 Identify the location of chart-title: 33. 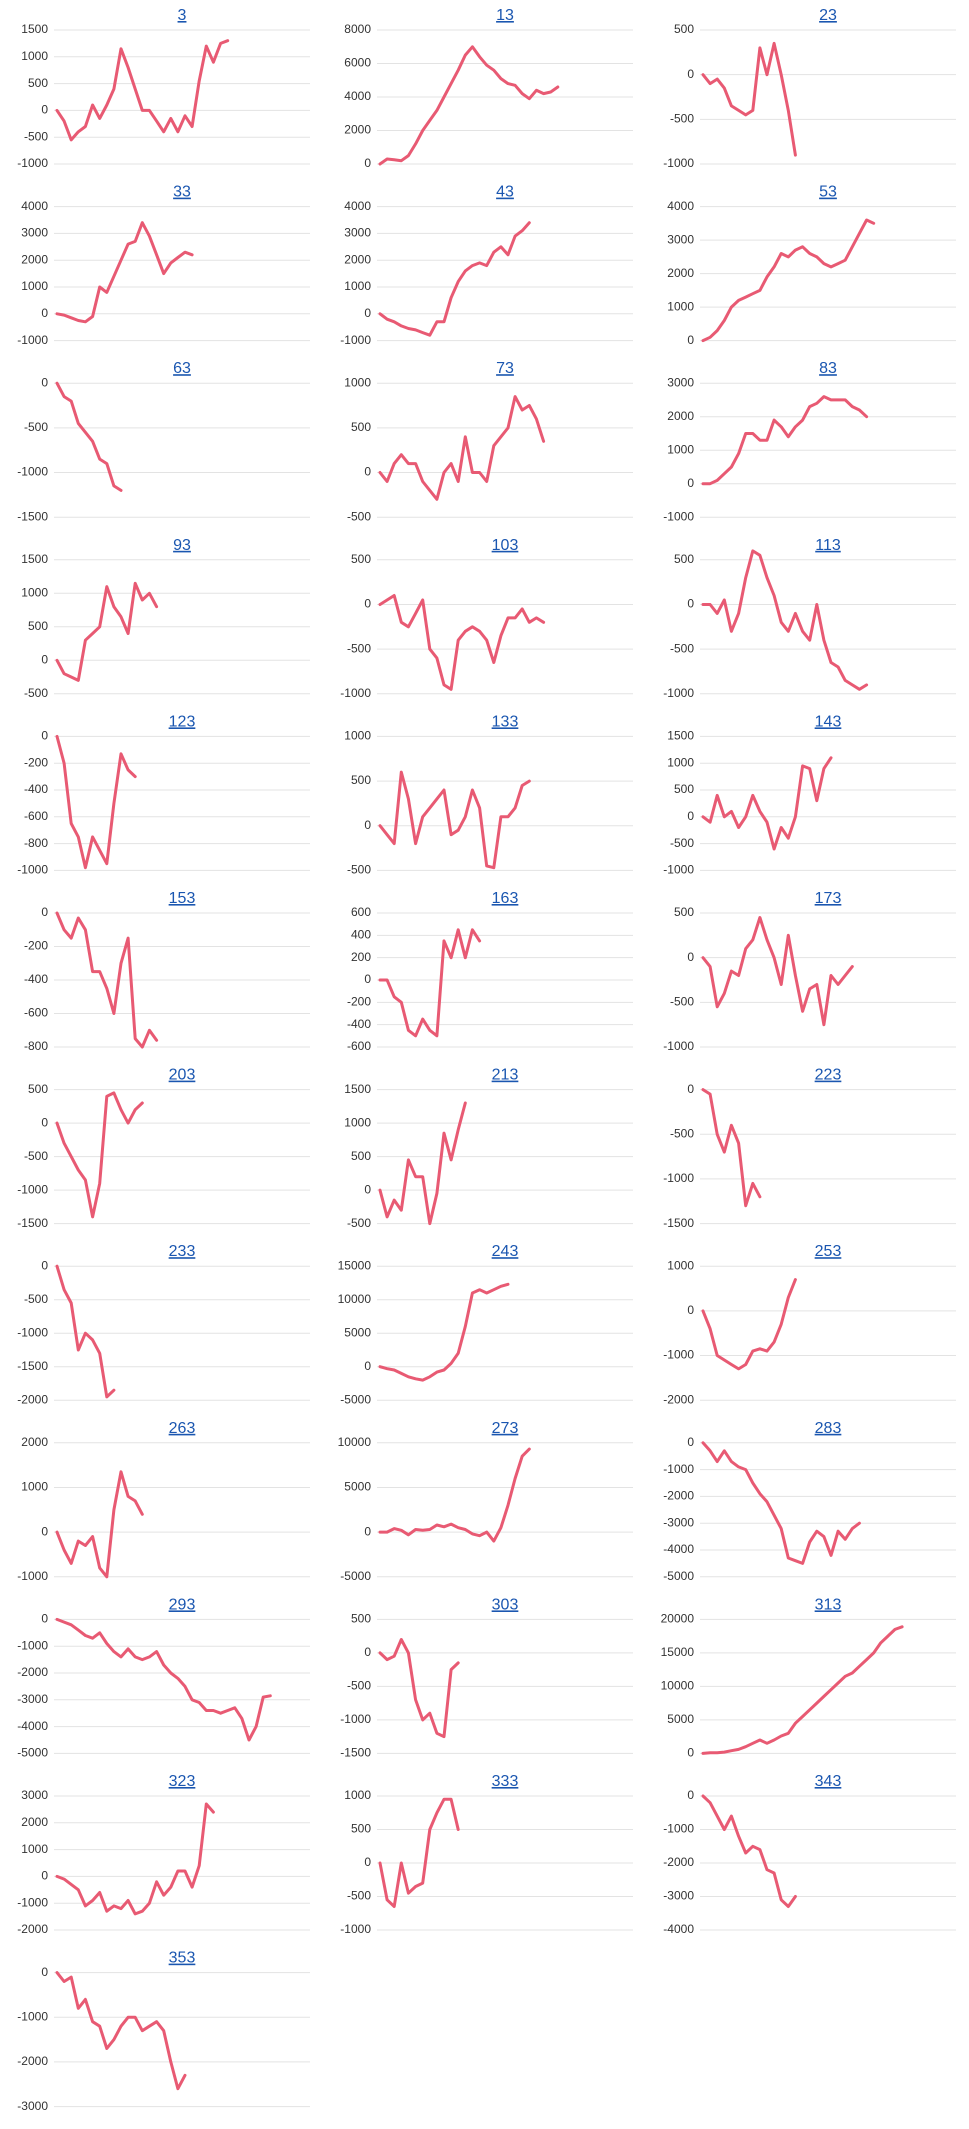
(182, 192).